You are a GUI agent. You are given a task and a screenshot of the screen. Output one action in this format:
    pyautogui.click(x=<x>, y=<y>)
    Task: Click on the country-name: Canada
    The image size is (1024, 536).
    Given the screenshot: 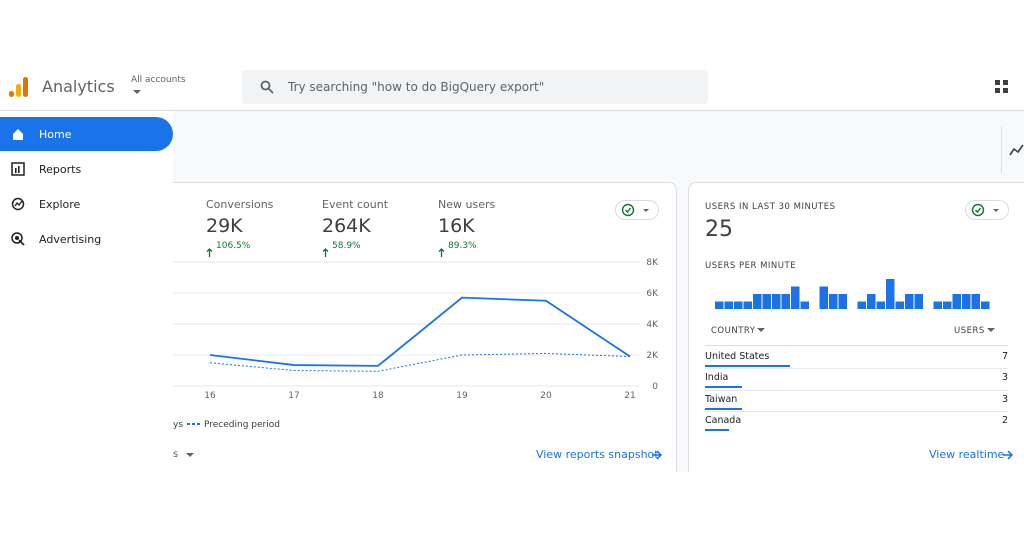 What is the action you would take?
    pyautogui.click(x=723, y=420)
    